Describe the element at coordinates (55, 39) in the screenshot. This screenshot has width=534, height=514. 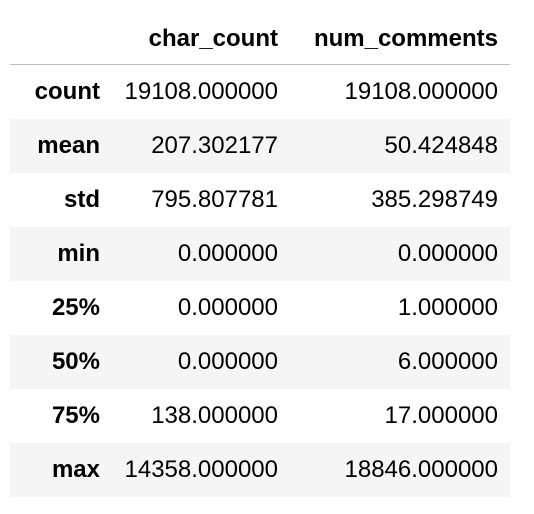
I see `index-header` at that location.